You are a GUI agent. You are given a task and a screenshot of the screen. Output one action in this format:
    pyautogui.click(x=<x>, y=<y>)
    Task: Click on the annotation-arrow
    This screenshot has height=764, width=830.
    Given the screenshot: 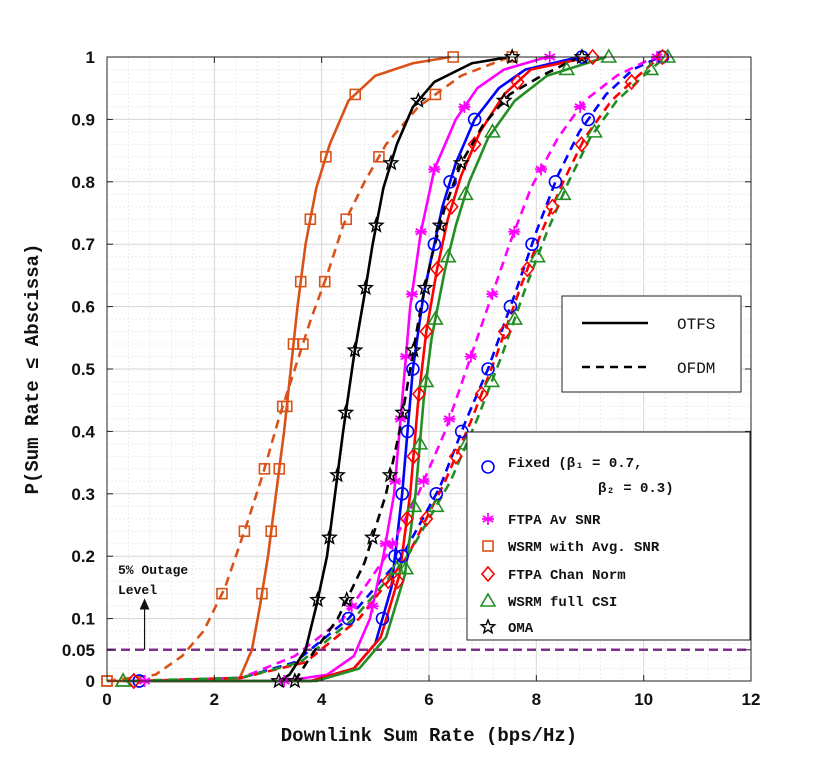 What is the action you would take?
    pyautogui.click(x=144, y=624)
    